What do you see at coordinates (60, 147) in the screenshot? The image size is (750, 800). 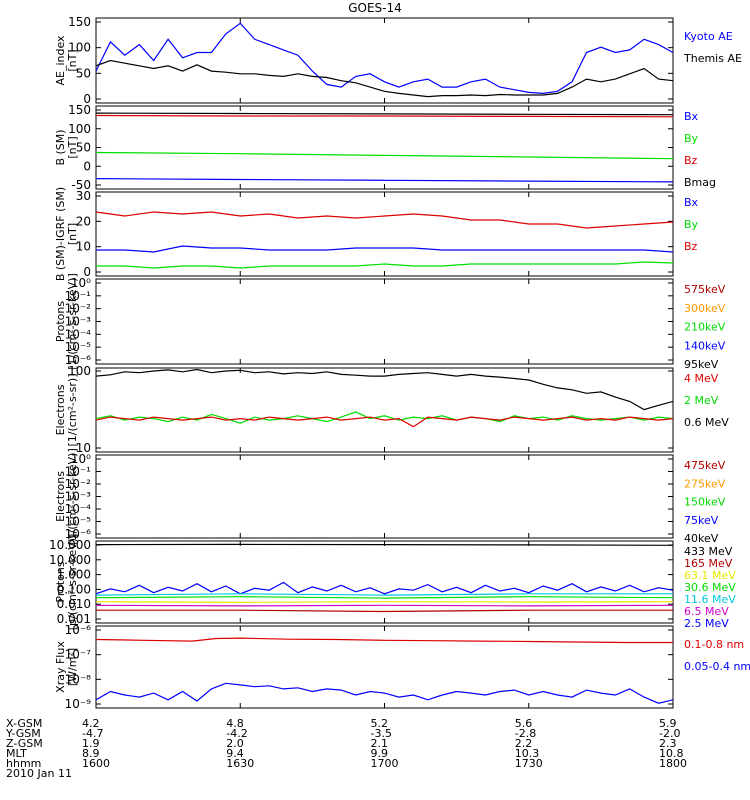 I see `y-axis-label: B (SM)` at bounding box center [60, 147].